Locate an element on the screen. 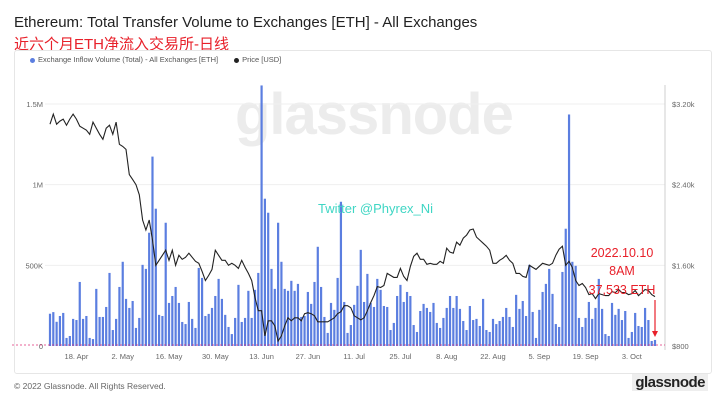 This screenshot has height=405, width=720. annotation-time: 8AM is located at coordinates (622, 271).